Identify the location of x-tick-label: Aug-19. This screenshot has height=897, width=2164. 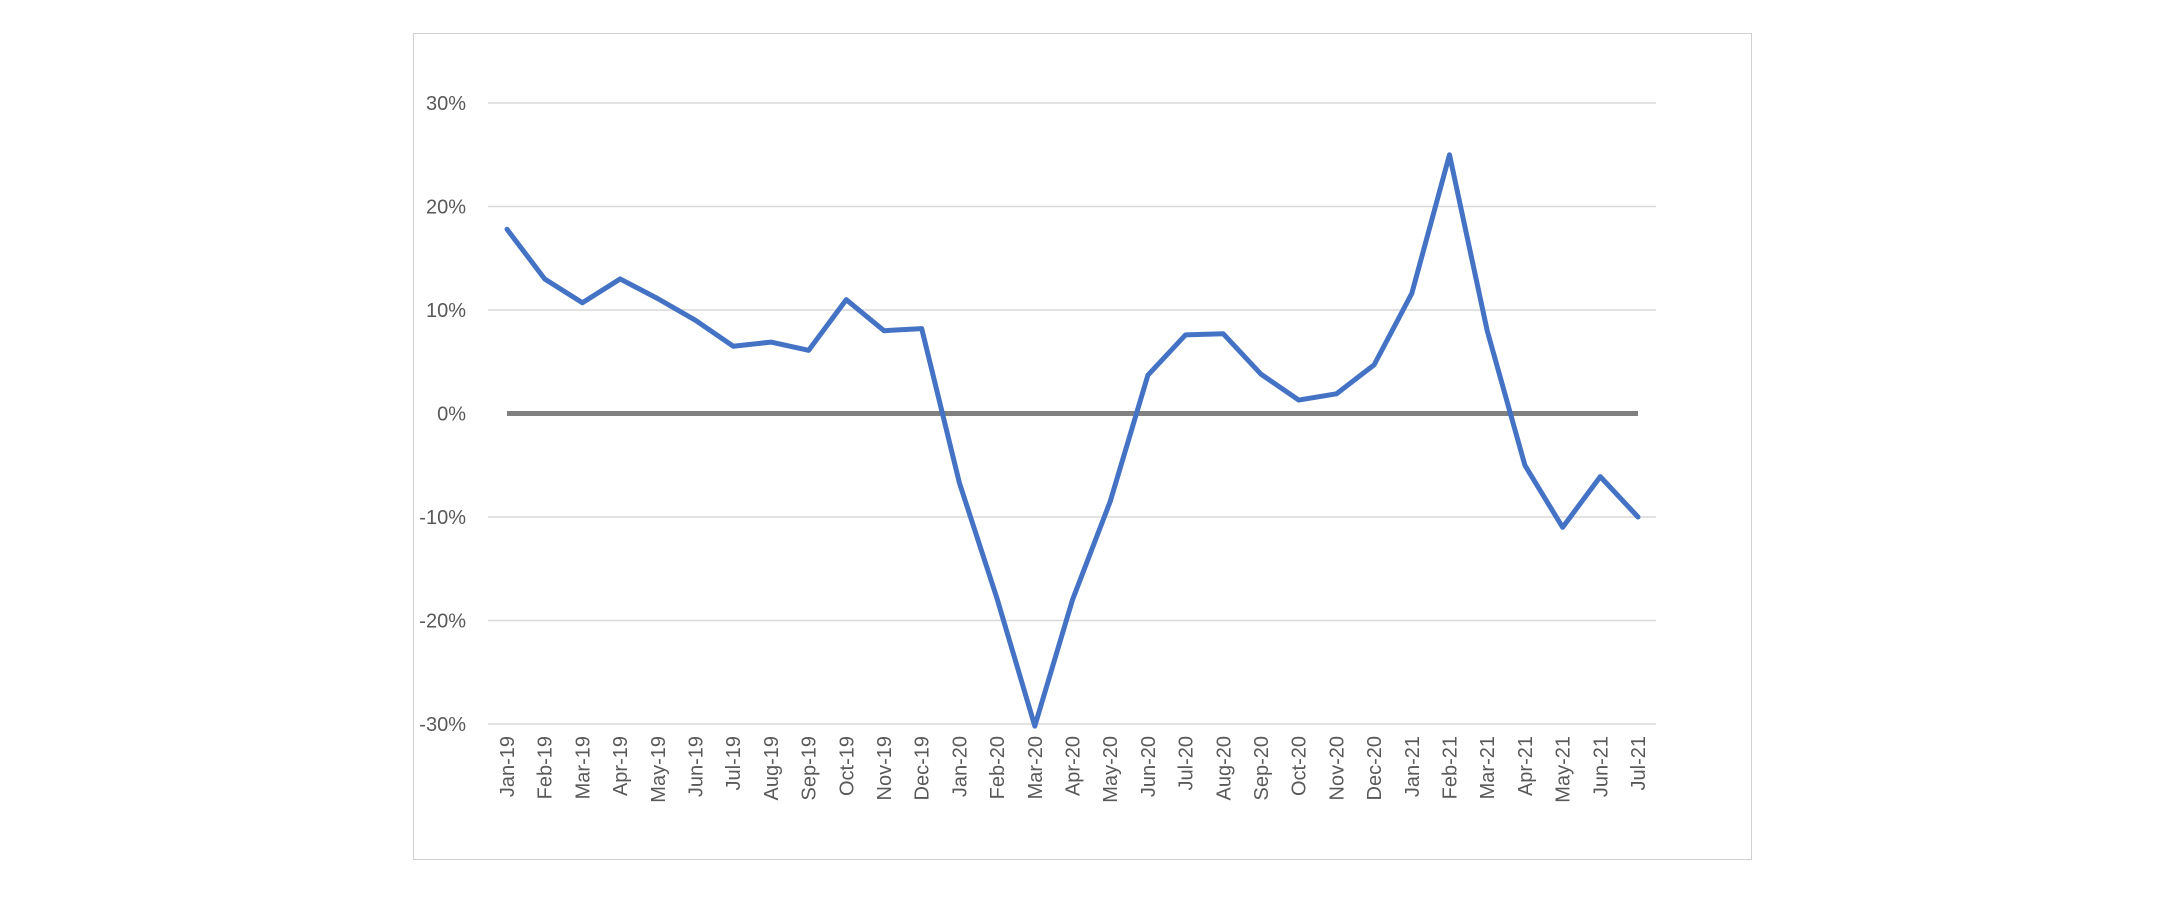
(772, 768).